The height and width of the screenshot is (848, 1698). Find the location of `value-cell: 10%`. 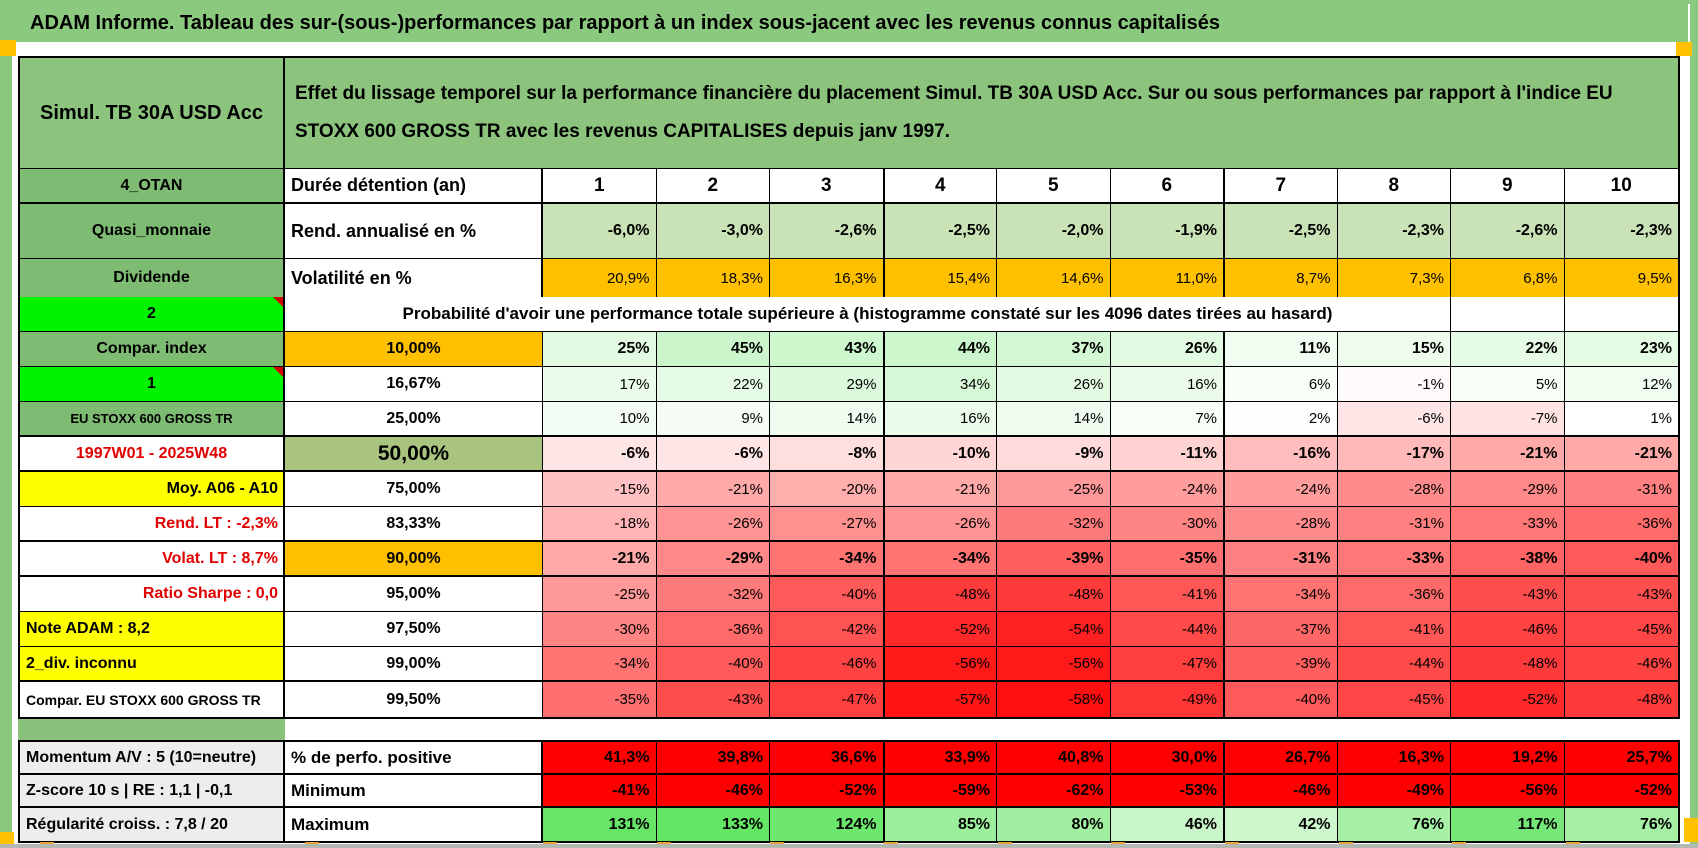

value-cell: 10% is located at coordinates (600, 418).